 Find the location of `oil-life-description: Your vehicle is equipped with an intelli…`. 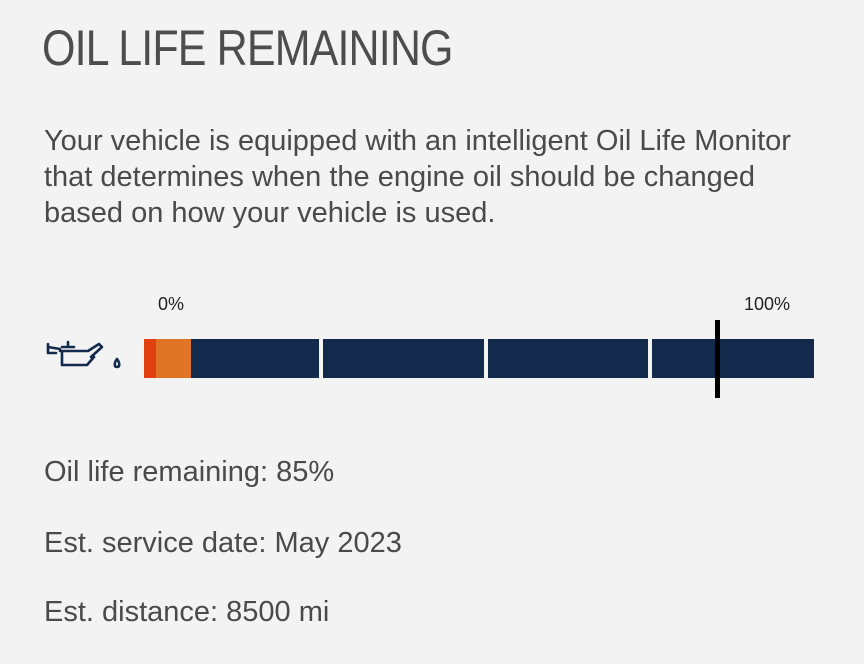

oil-life-description: Your vehicle is equipped with an intelli… is located at coordinates (417, 177).